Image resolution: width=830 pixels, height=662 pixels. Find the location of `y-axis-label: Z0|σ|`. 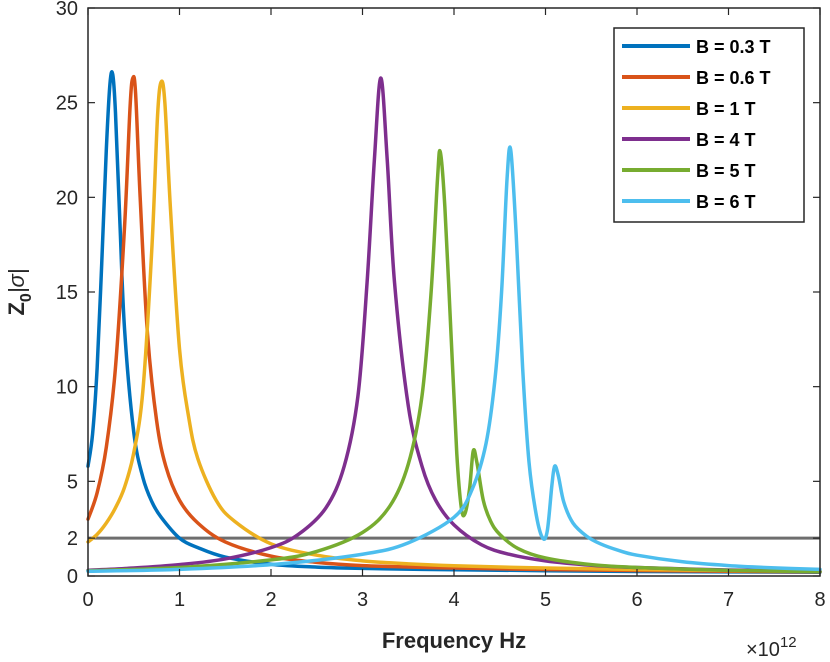

y-axis-label: Z0|σ| is located at coordinates (19, 291).